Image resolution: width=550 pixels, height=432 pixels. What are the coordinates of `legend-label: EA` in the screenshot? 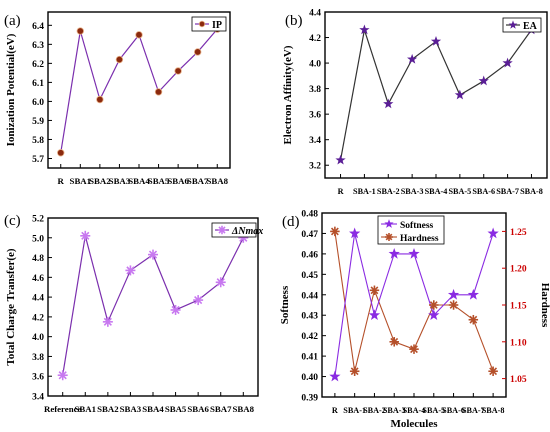 It's located at (530, 26).